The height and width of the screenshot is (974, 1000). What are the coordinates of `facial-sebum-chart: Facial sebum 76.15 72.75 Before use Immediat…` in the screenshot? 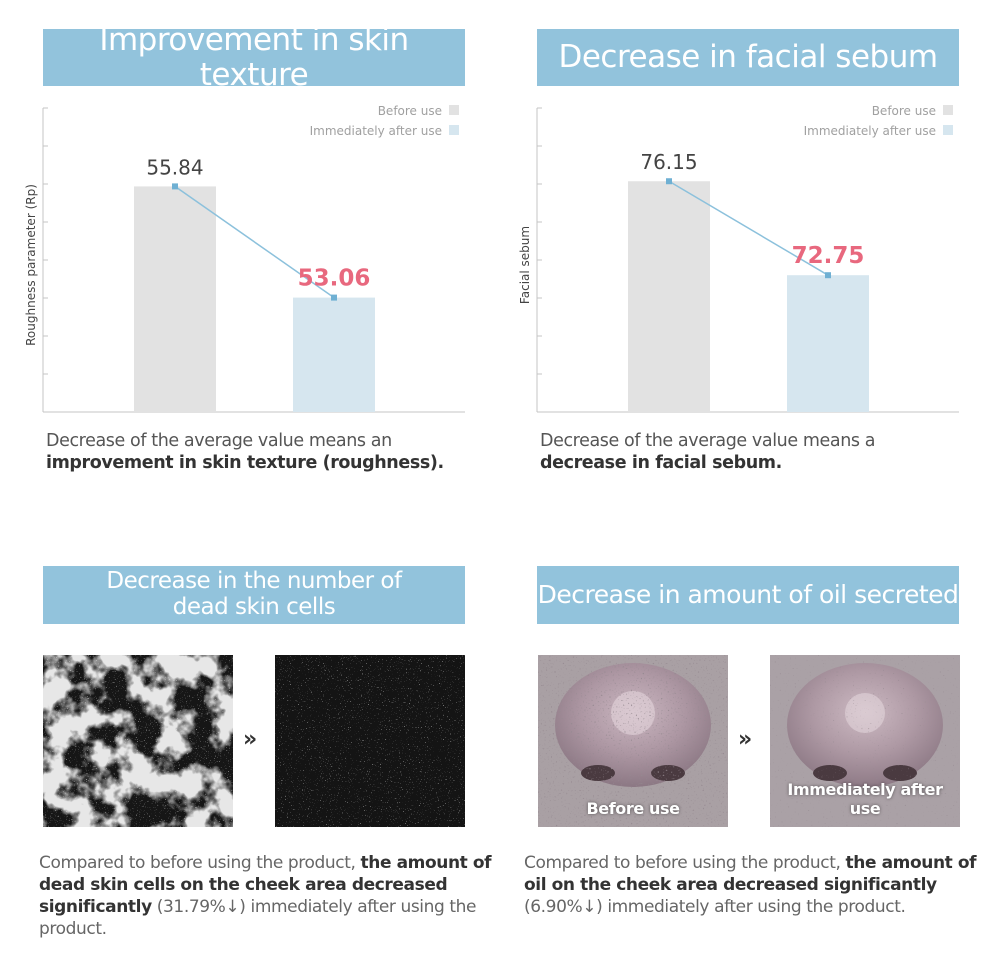 It's located at (738, 258).